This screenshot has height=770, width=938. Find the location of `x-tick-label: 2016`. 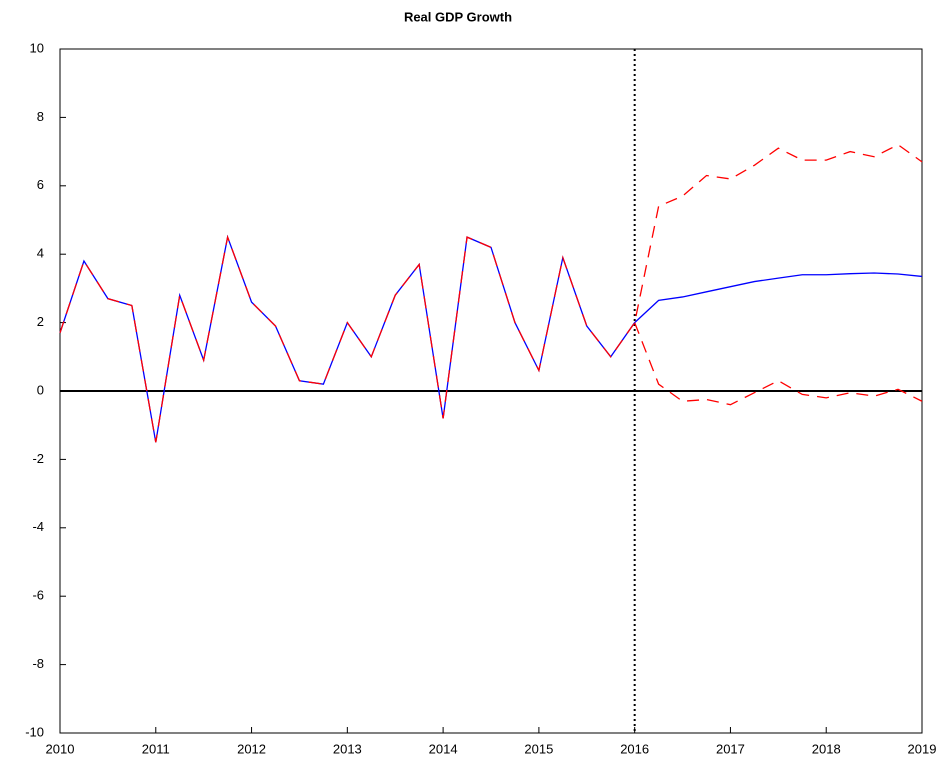

x-tick-label: 2016 is located at coordinates (634, 748).